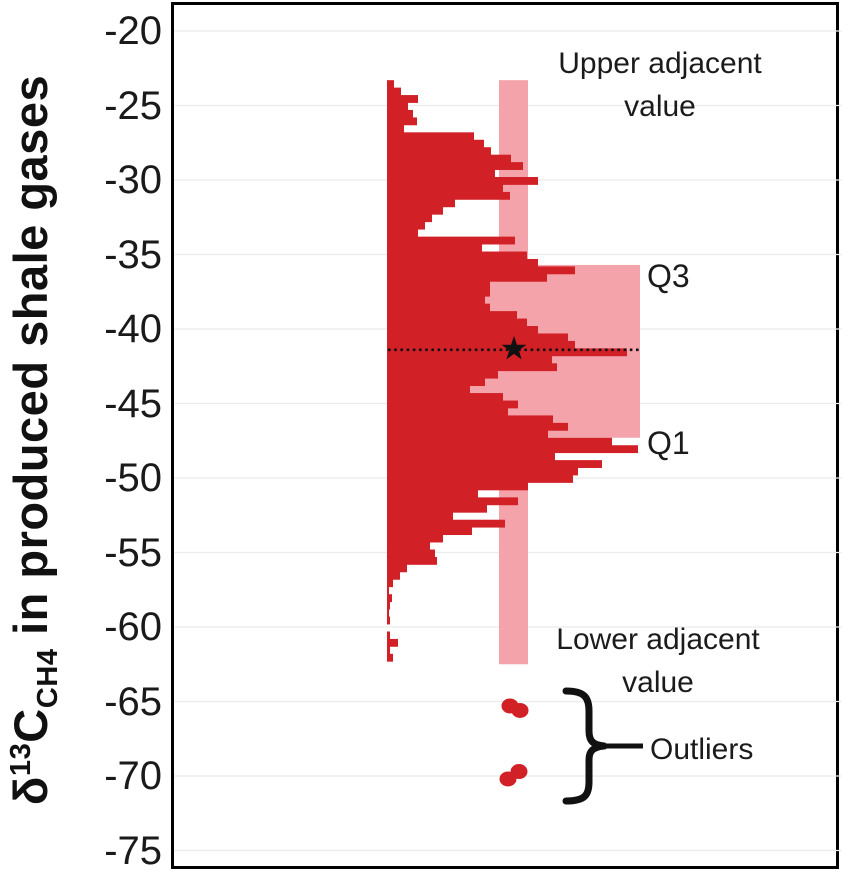 Image resolution: width=846 pixels, height=885 pixels. What do you see at coordinates (133, 850) in the screenshot?
I see `y-tick-label: -75` at bounding box center [133, 850].